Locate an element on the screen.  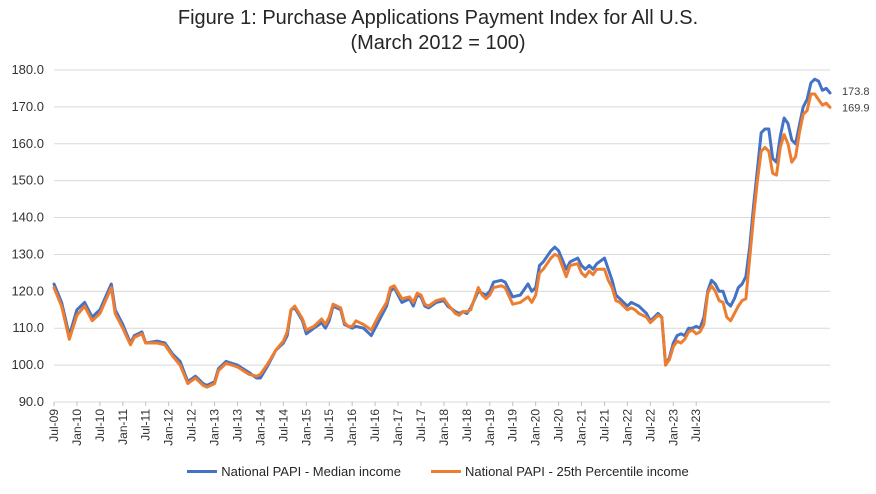
x-tick-label: Jul-12 is located at coordinates (192, 425).